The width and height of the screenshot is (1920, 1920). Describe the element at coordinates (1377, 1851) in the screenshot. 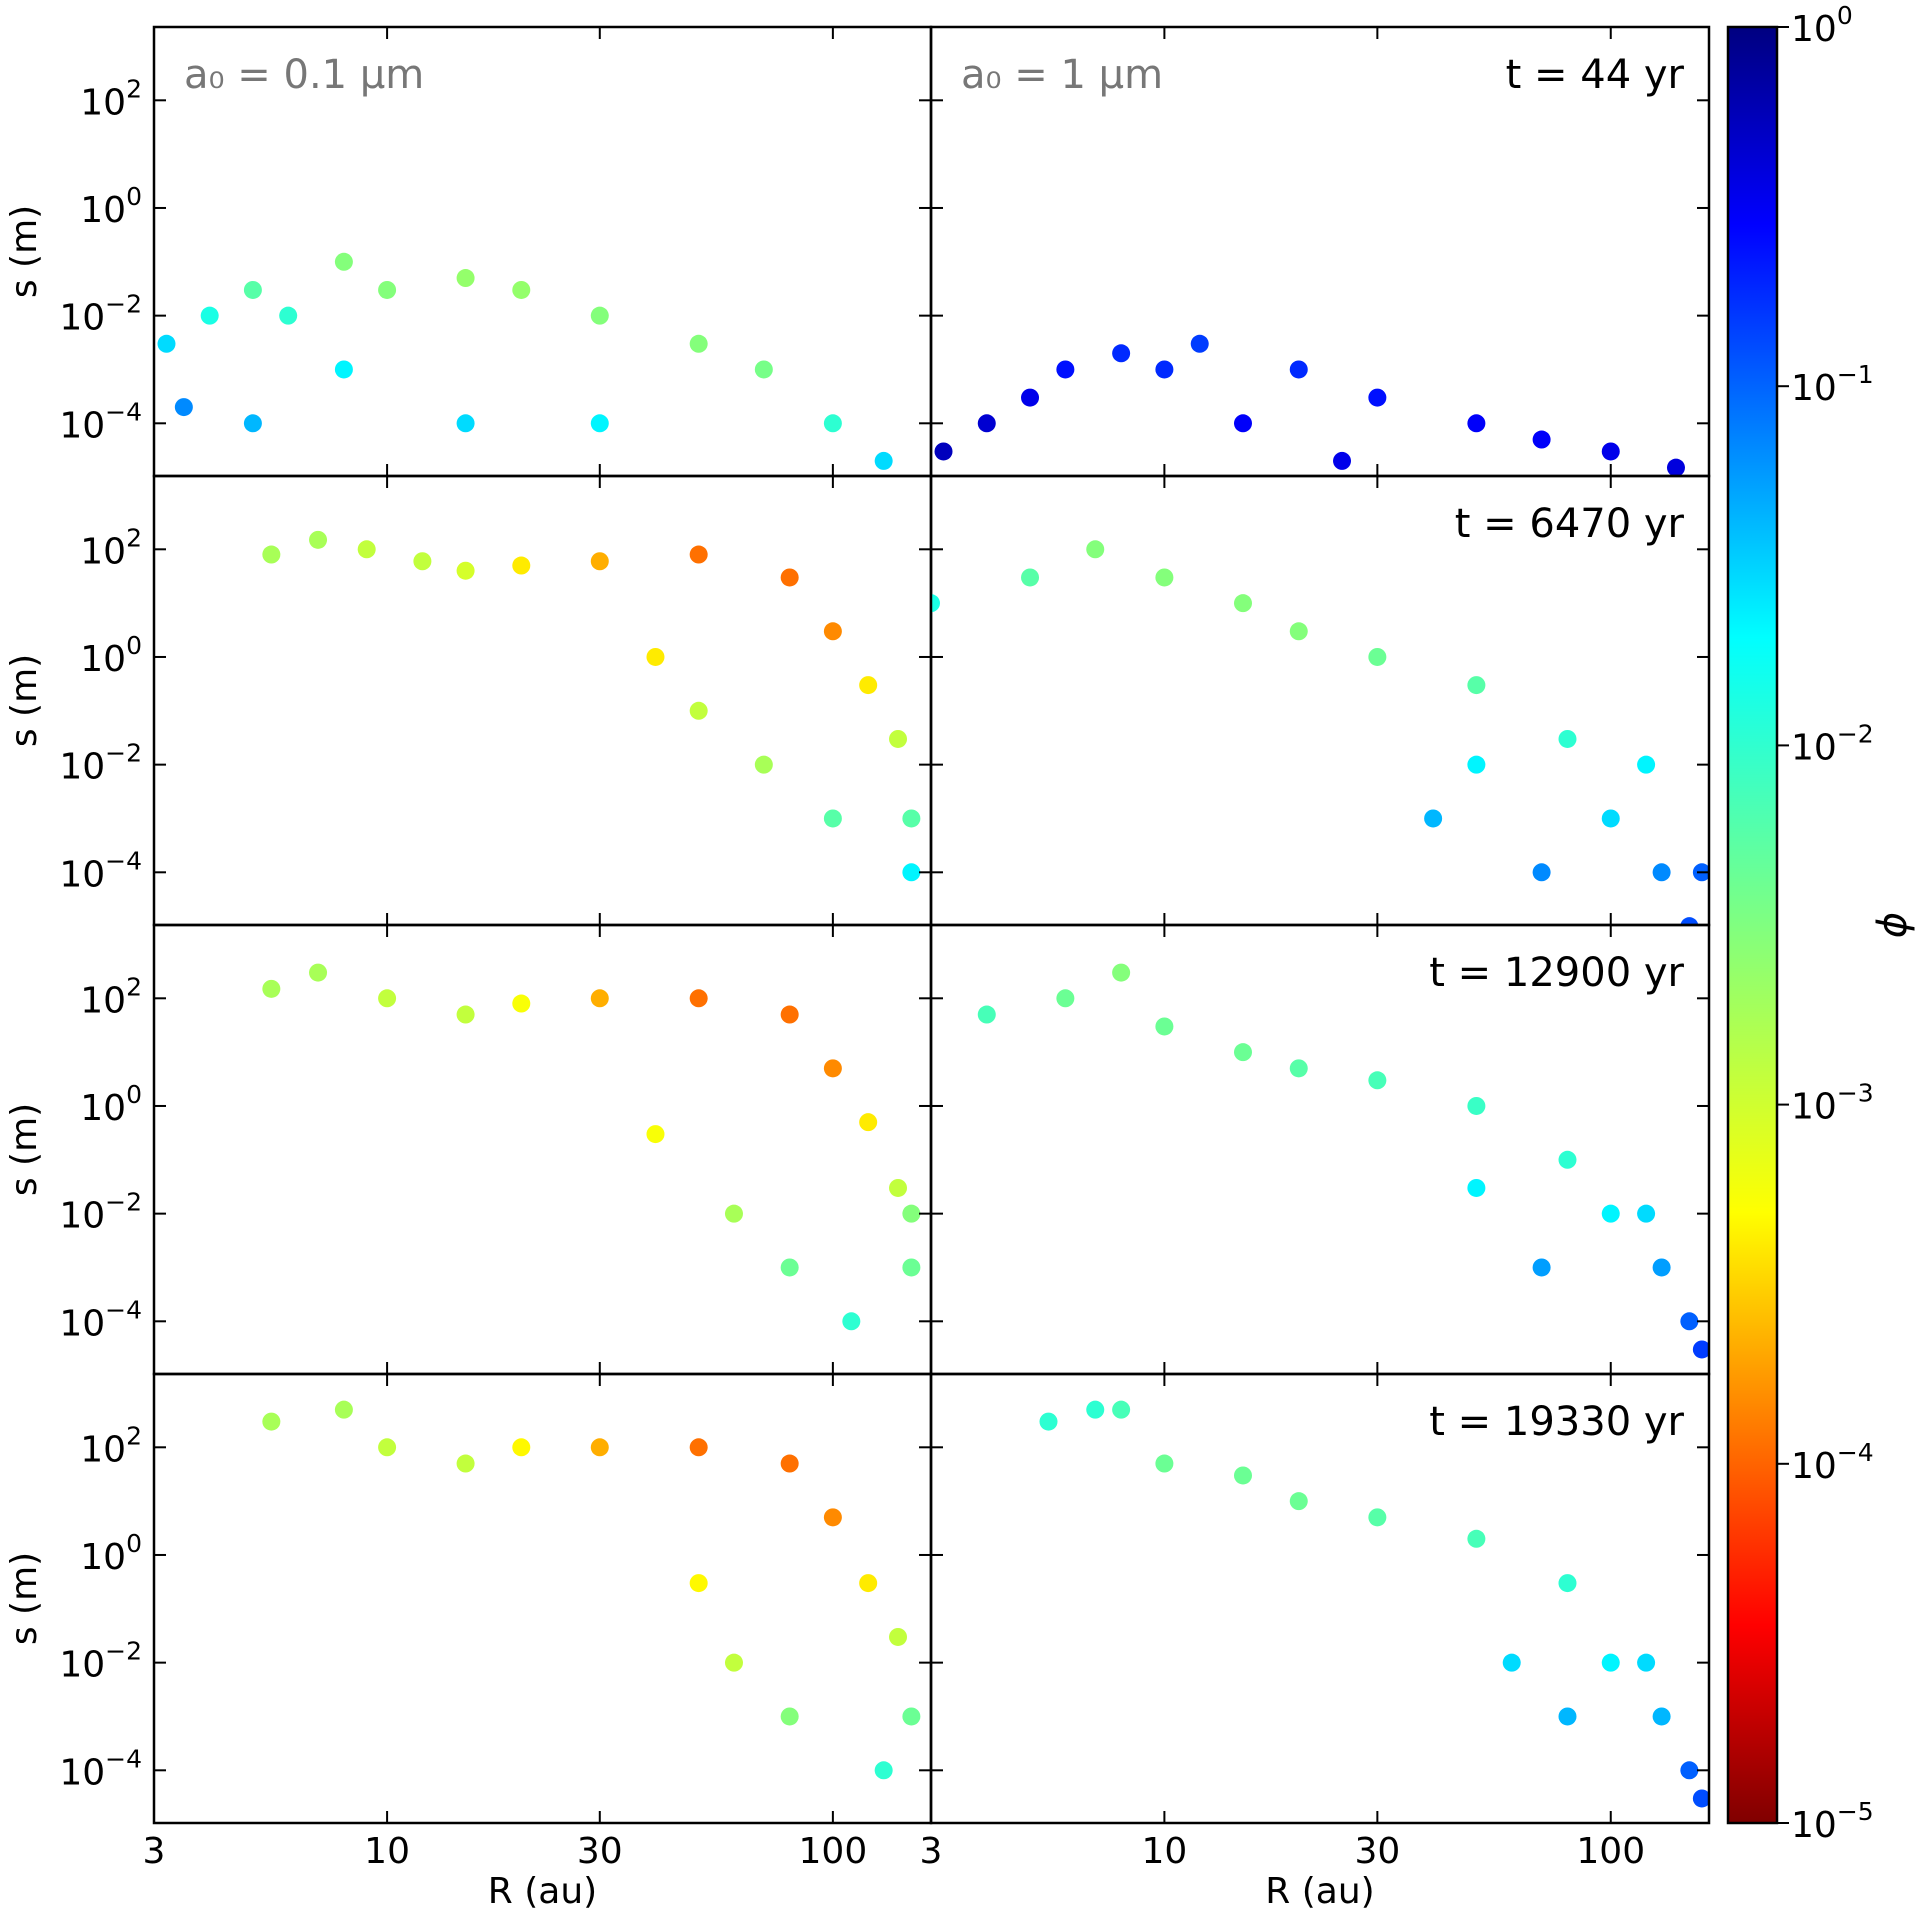

I see `x-tick-label: 30` at that location.